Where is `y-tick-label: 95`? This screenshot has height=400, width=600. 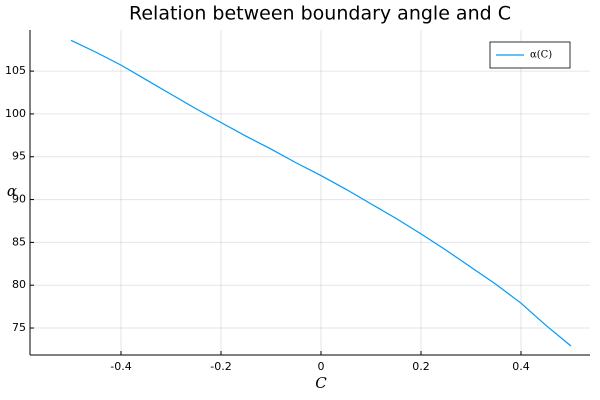
y-tick-label: 95 is located at coordinates (19, 156).